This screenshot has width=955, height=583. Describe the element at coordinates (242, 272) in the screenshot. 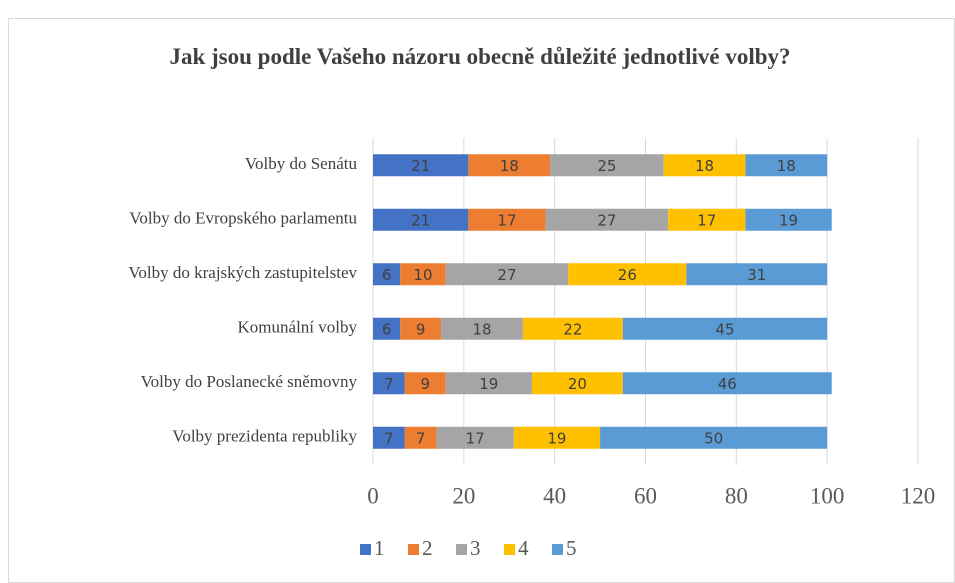

I see `y-tick-label: Volby do krajských zastupitelstev` at that location.